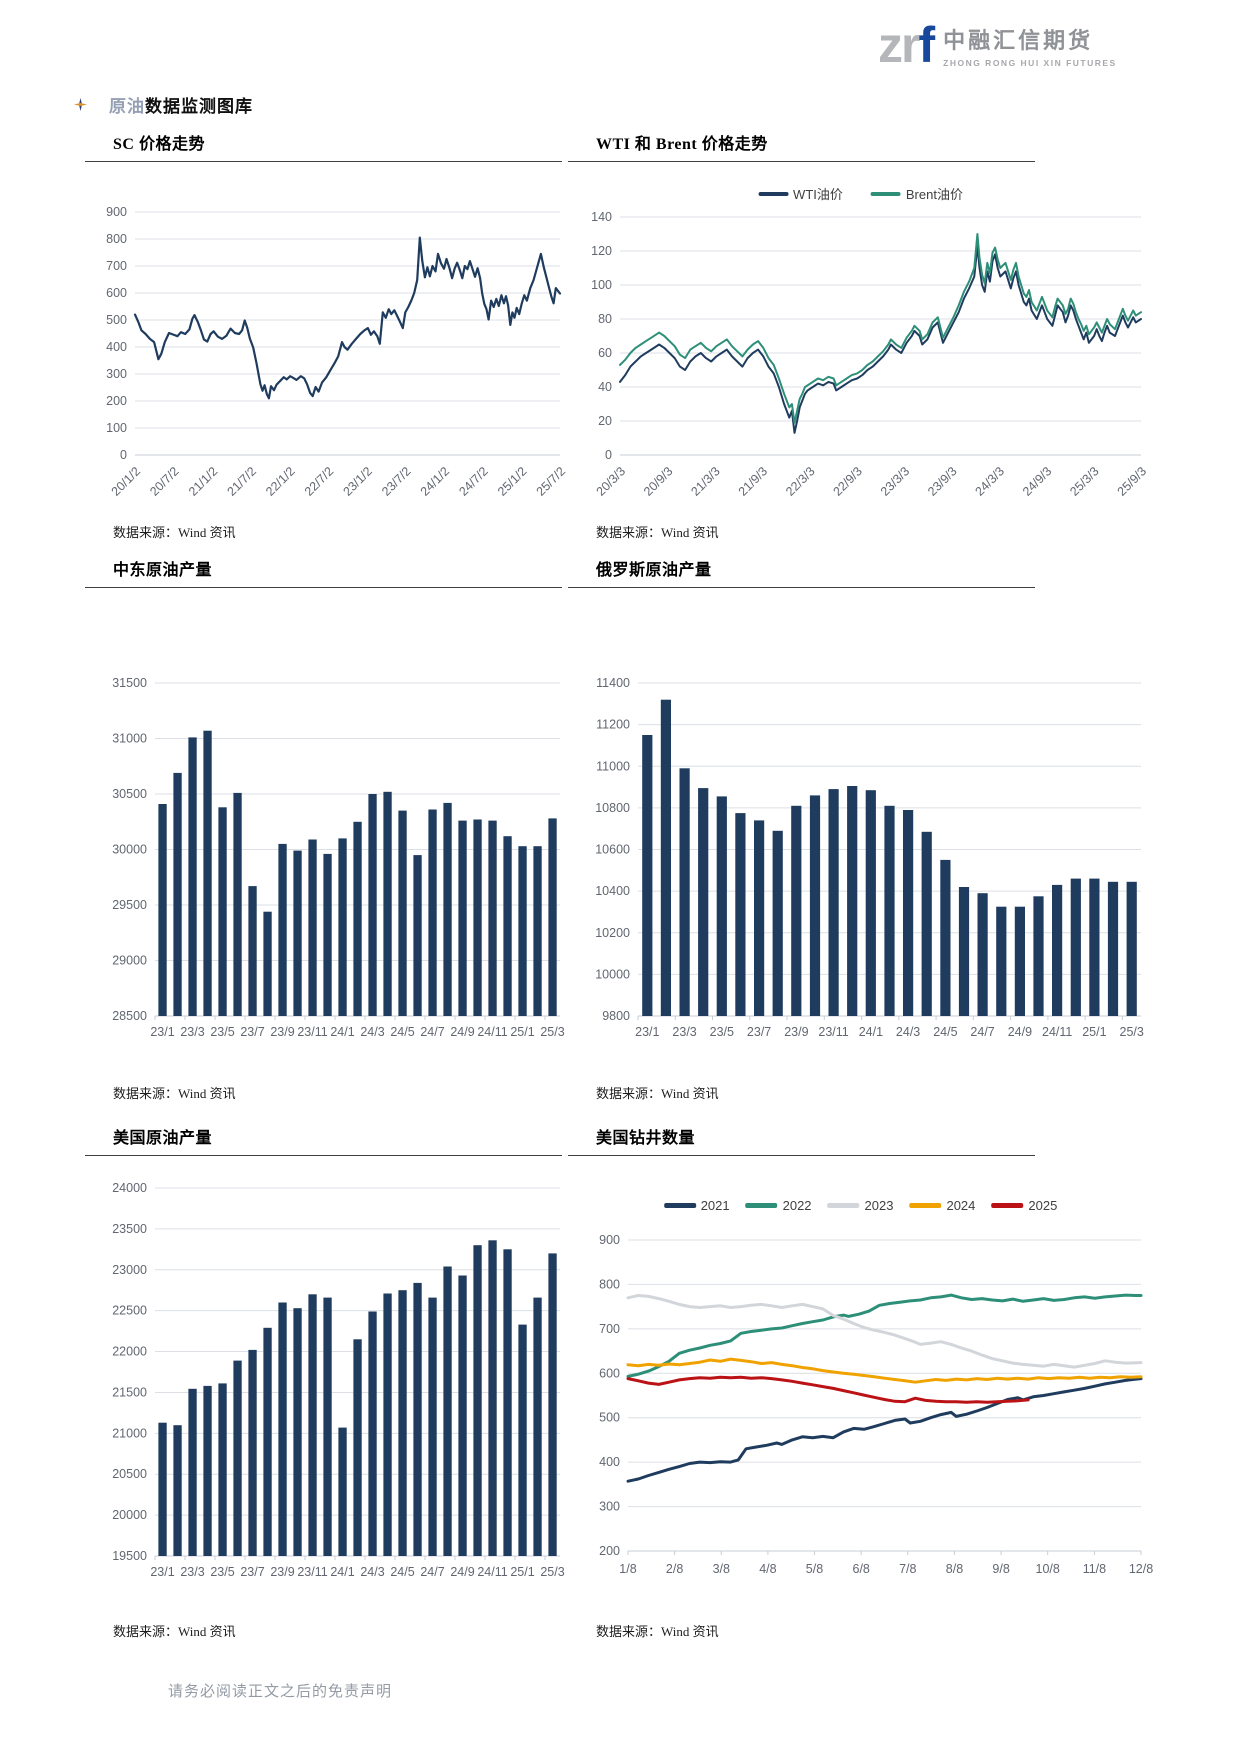 The image size is (1240, 1753). Describe the element at coordinates (162, 1572) in the screenshot. I see `svg-text: 23/1` at that location.